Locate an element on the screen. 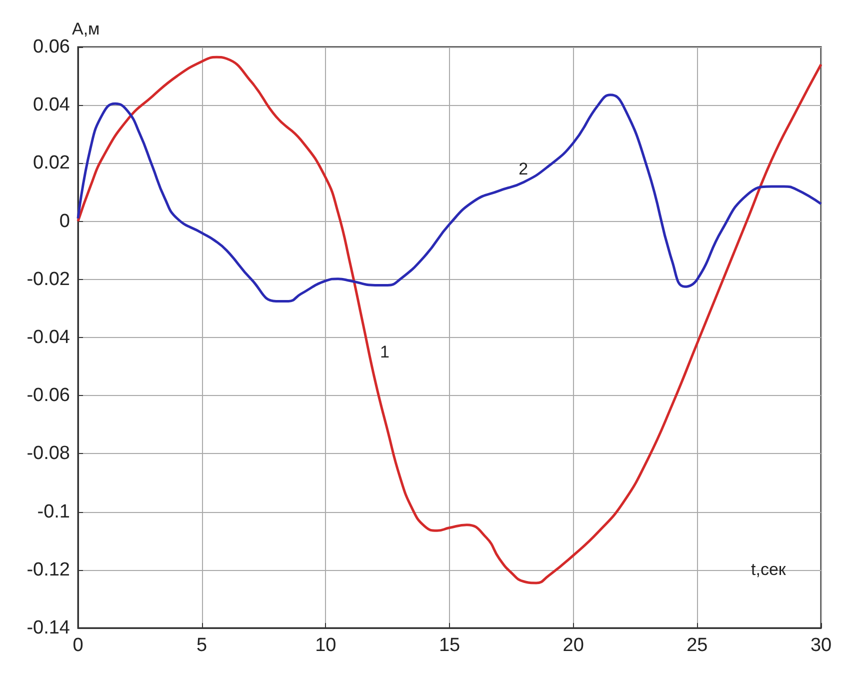  y-tick-label: 0.02 is located at coordinates (51, 163).